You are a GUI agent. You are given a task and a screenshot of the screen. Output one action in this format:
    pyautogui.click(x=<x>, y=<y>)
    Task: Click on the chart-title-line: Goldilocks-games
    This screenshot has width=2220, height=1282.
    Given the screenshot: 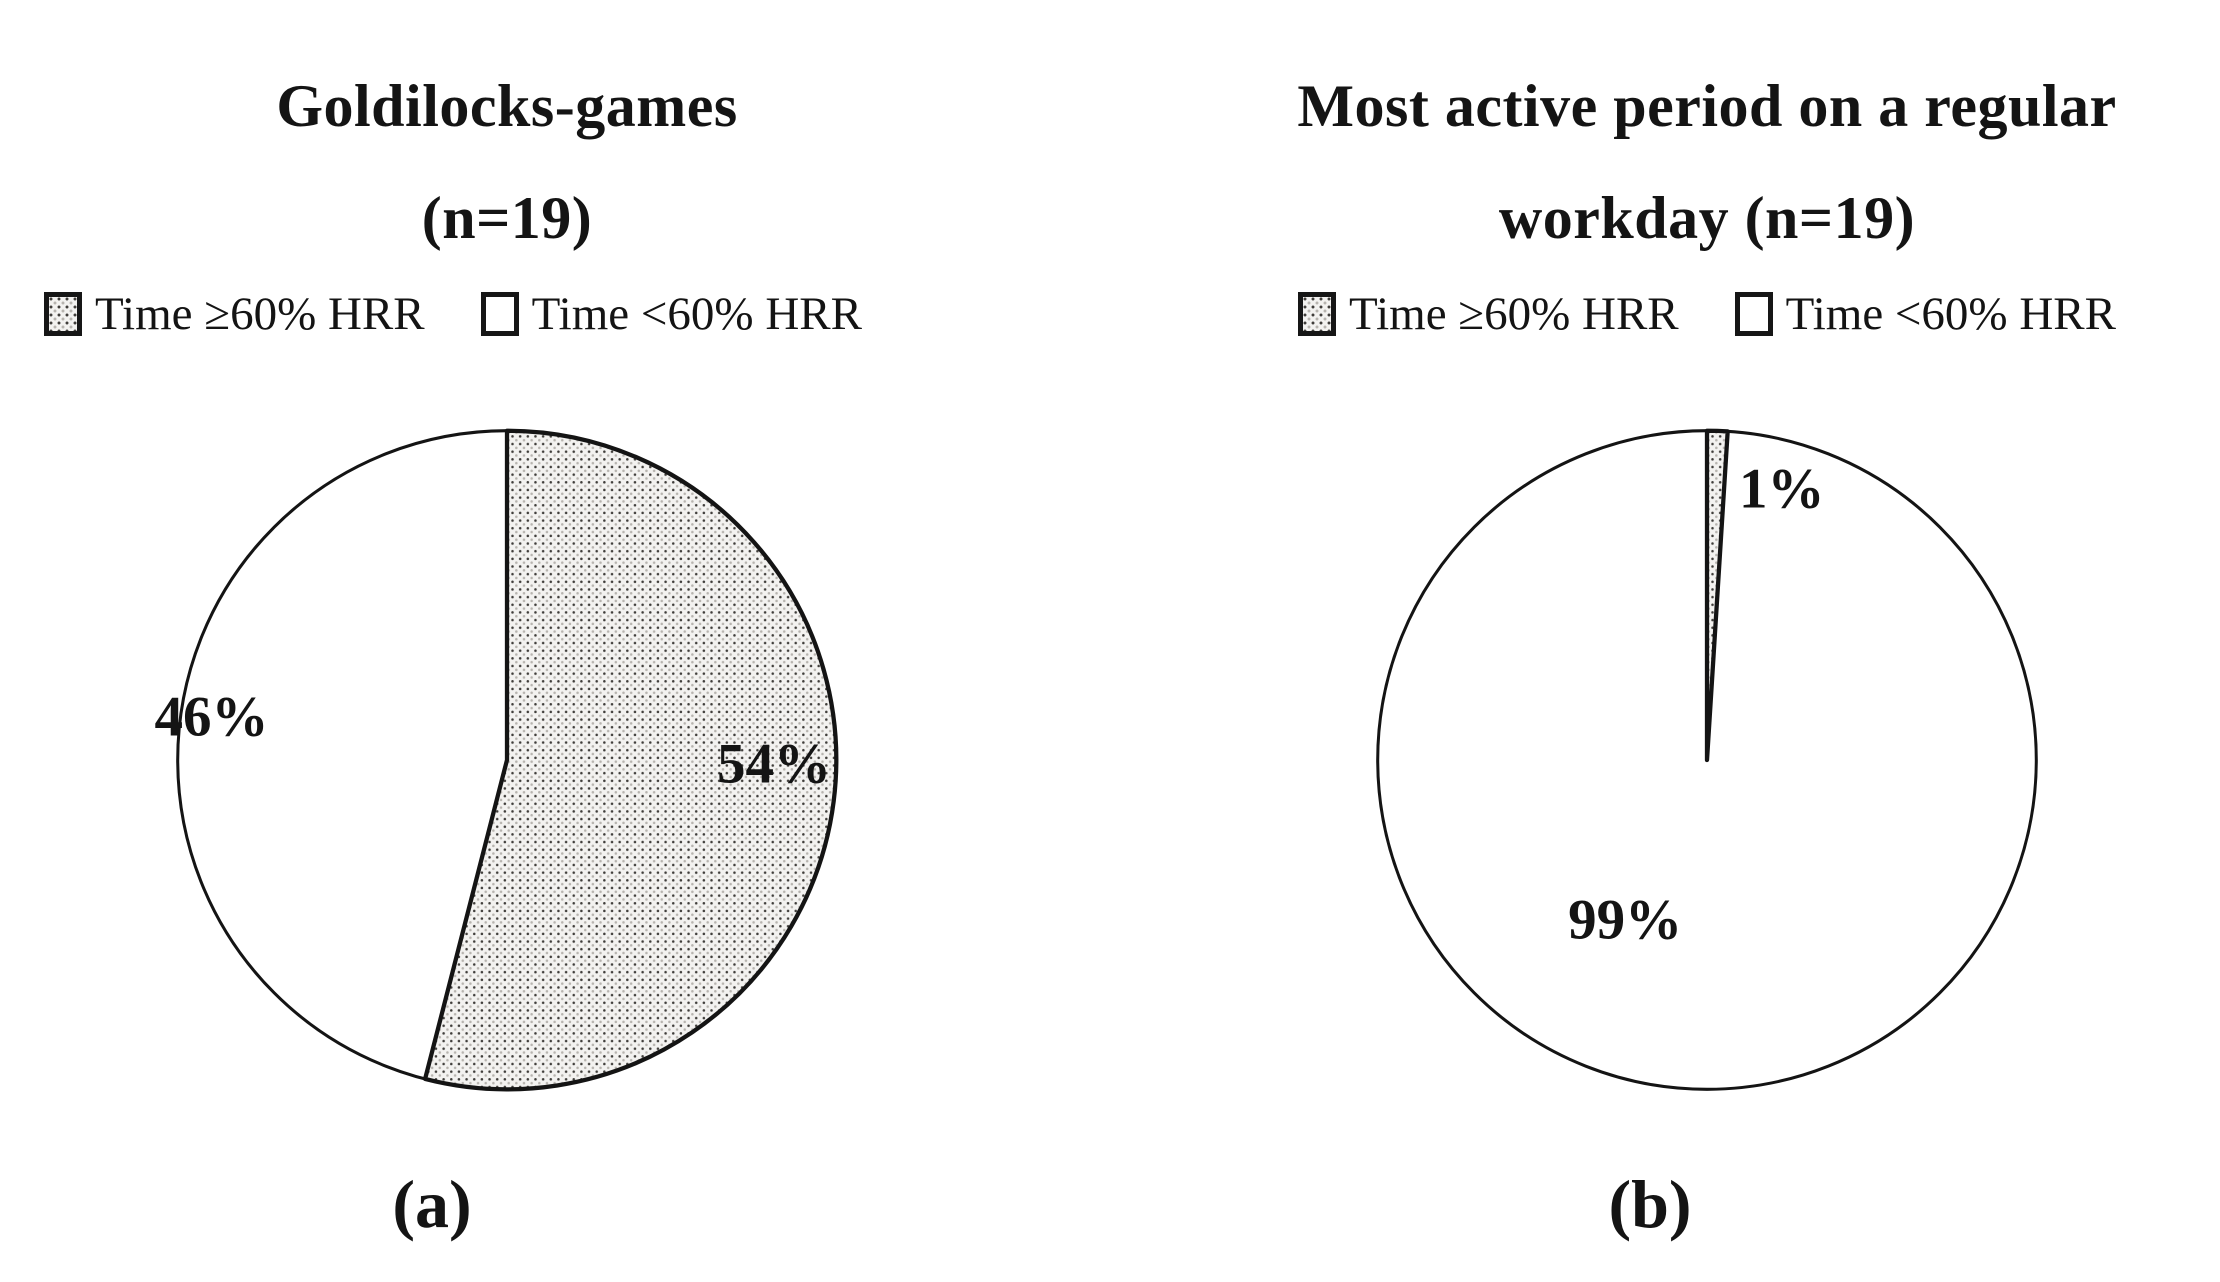 What is the action you would take?
    pyautogui.click(x=507, y=106)
    